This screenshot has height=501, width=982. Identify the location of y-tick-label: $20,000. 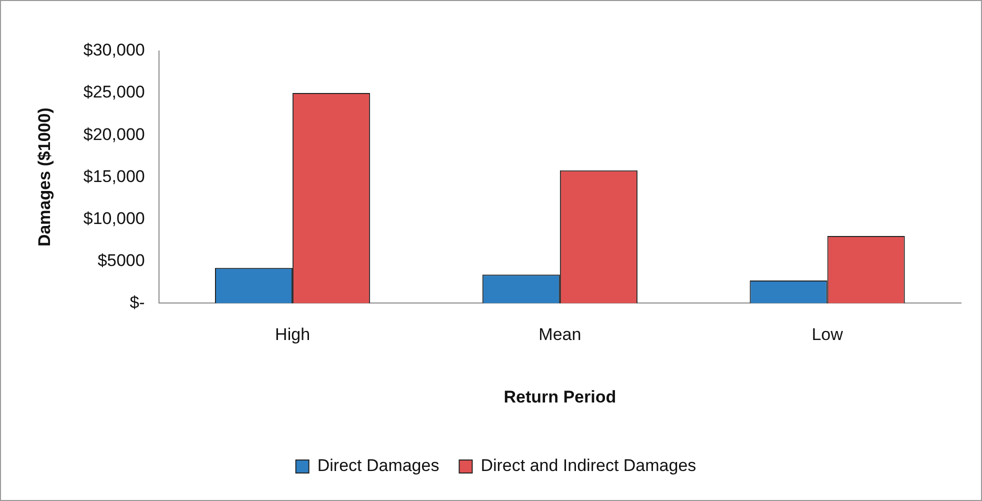
(114, 134).